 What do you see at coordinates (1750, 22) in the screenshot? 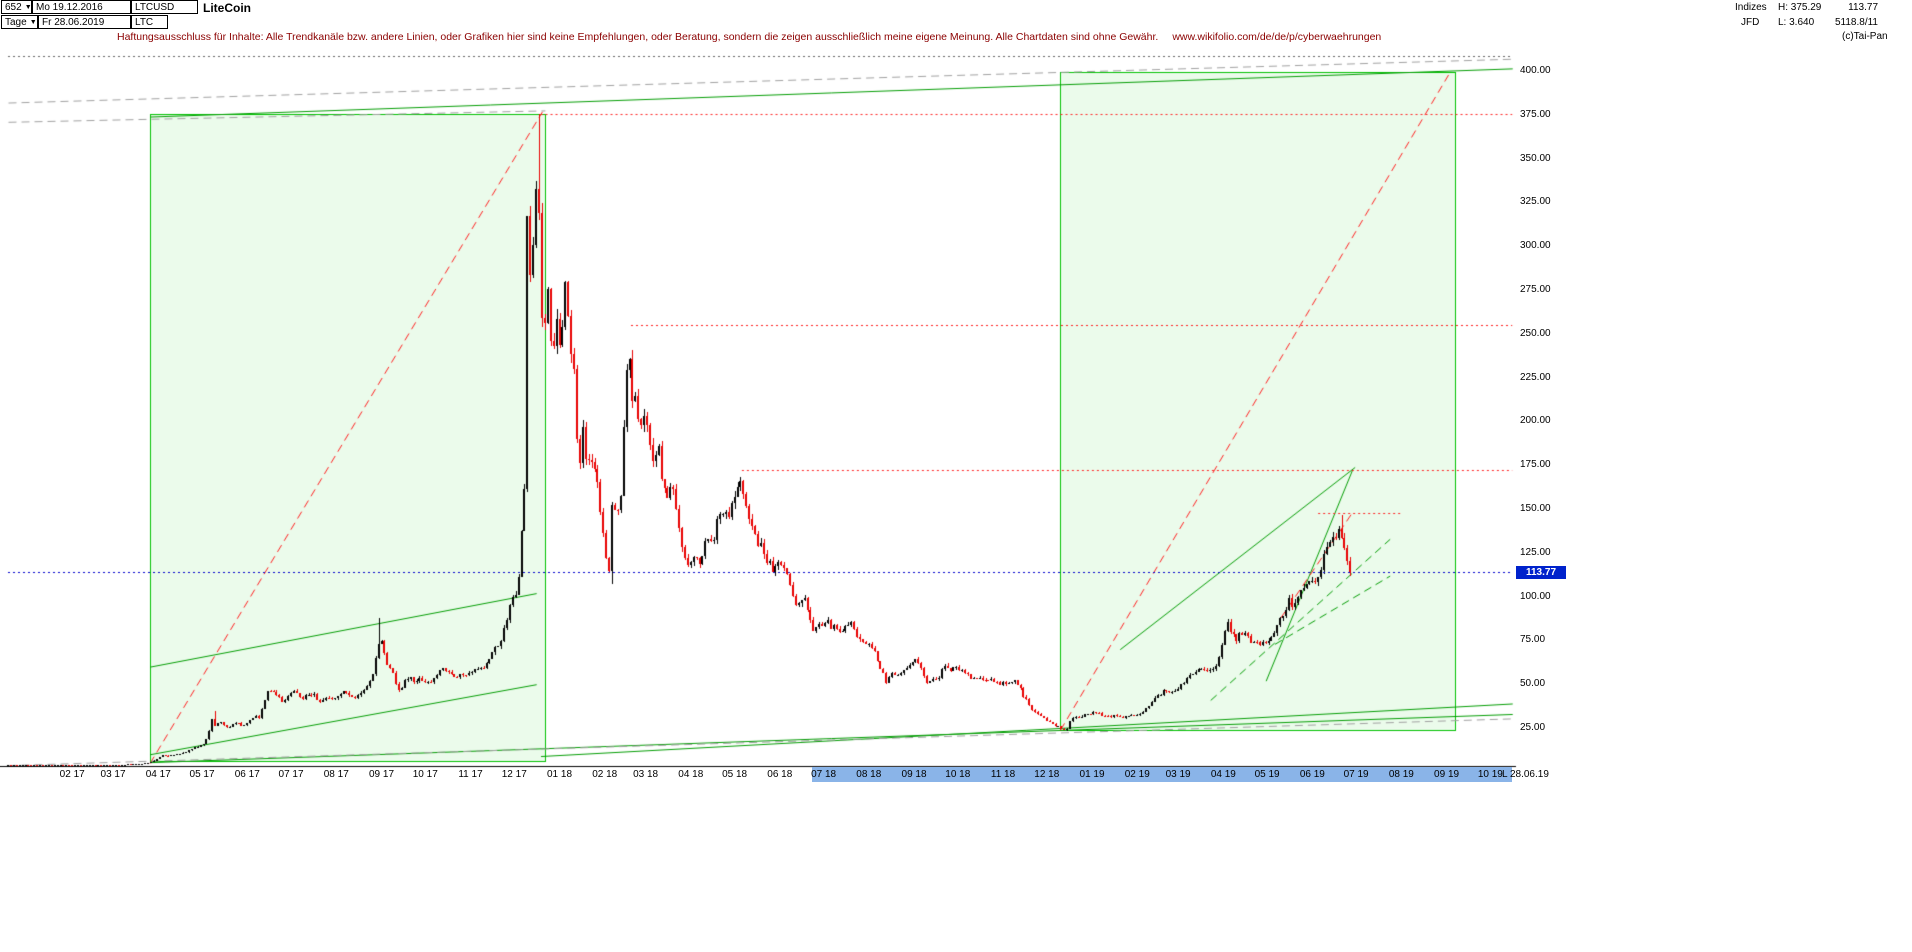
I see `feed-label: JFD` at bounding box center [1750, 22].